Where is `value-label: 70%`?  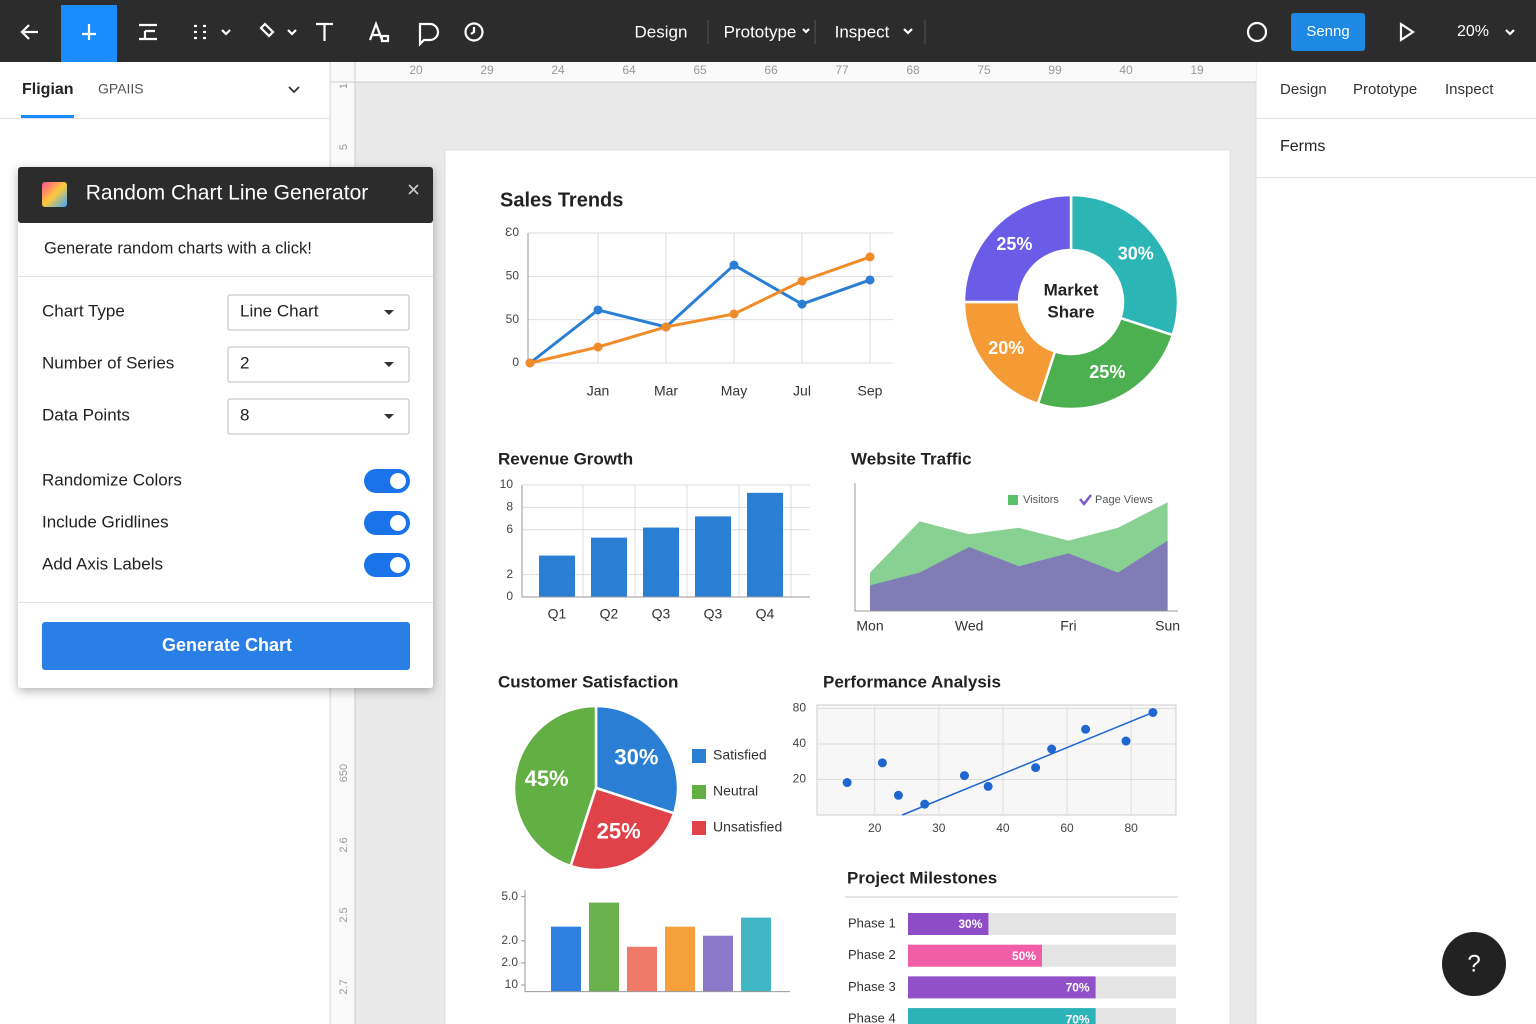
value-label: 70% is located at coordinates (1078, 988).